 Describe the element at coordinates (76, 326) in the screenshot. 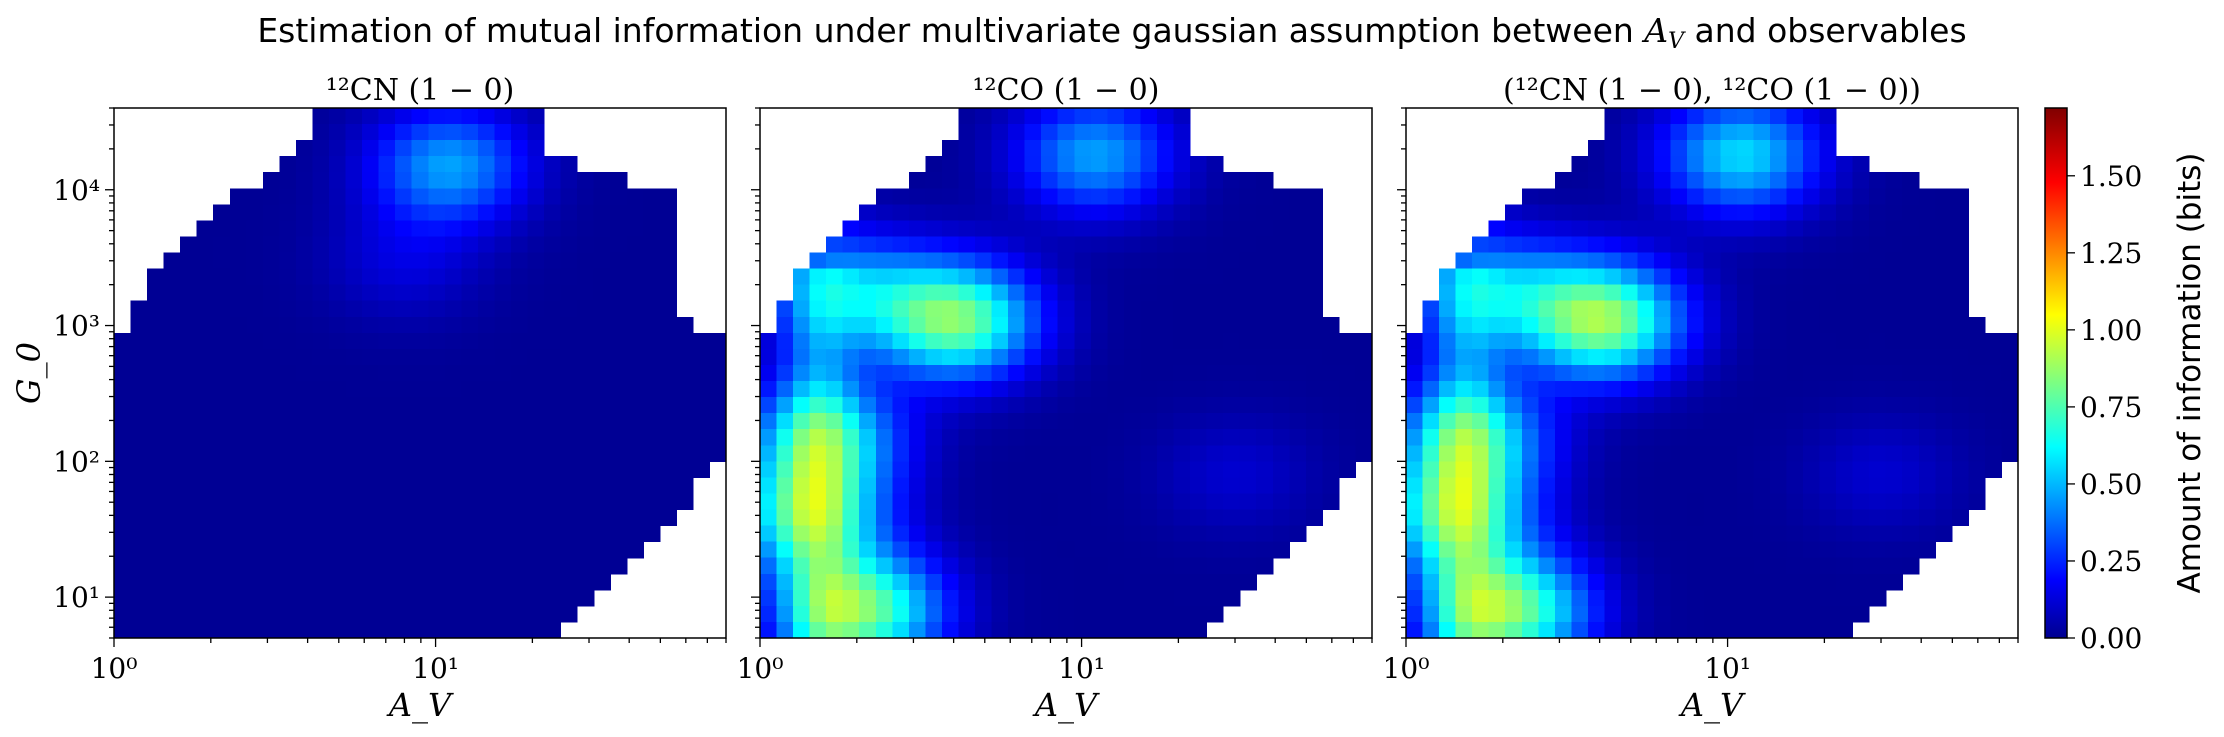

I see `y-tick-label: 10³` at that location.